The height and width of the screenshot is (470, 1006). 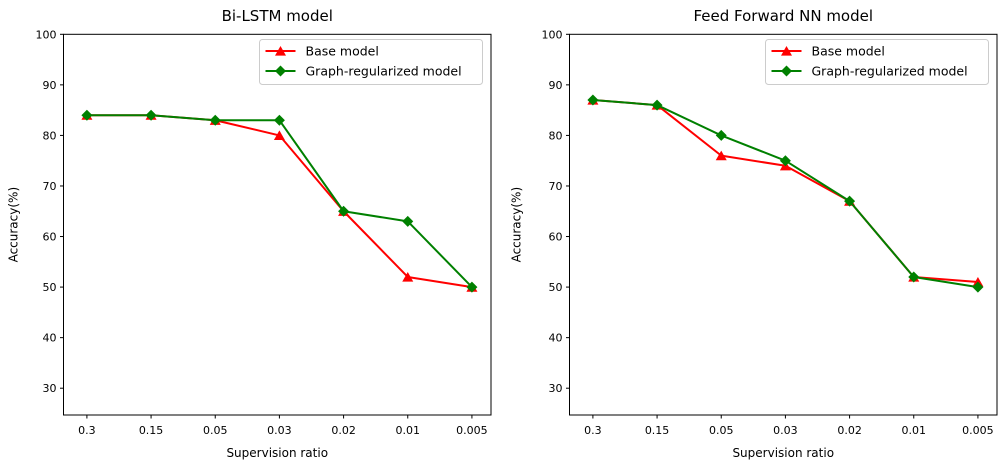 I want to click on chart-title: Bi-LSTM model, so click(x=277, y=16).